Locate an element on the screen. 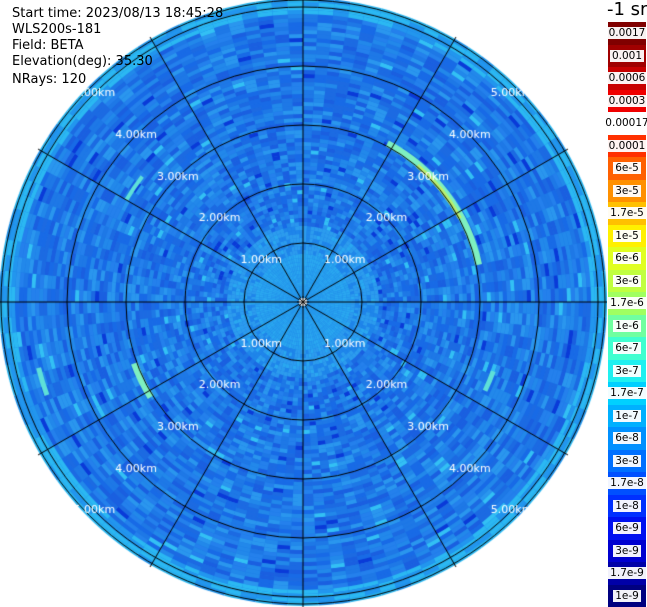 The width and height of the screenshot is (647, 607). colorbar-cell: 6e-9 is located at coordinates (627, 528).